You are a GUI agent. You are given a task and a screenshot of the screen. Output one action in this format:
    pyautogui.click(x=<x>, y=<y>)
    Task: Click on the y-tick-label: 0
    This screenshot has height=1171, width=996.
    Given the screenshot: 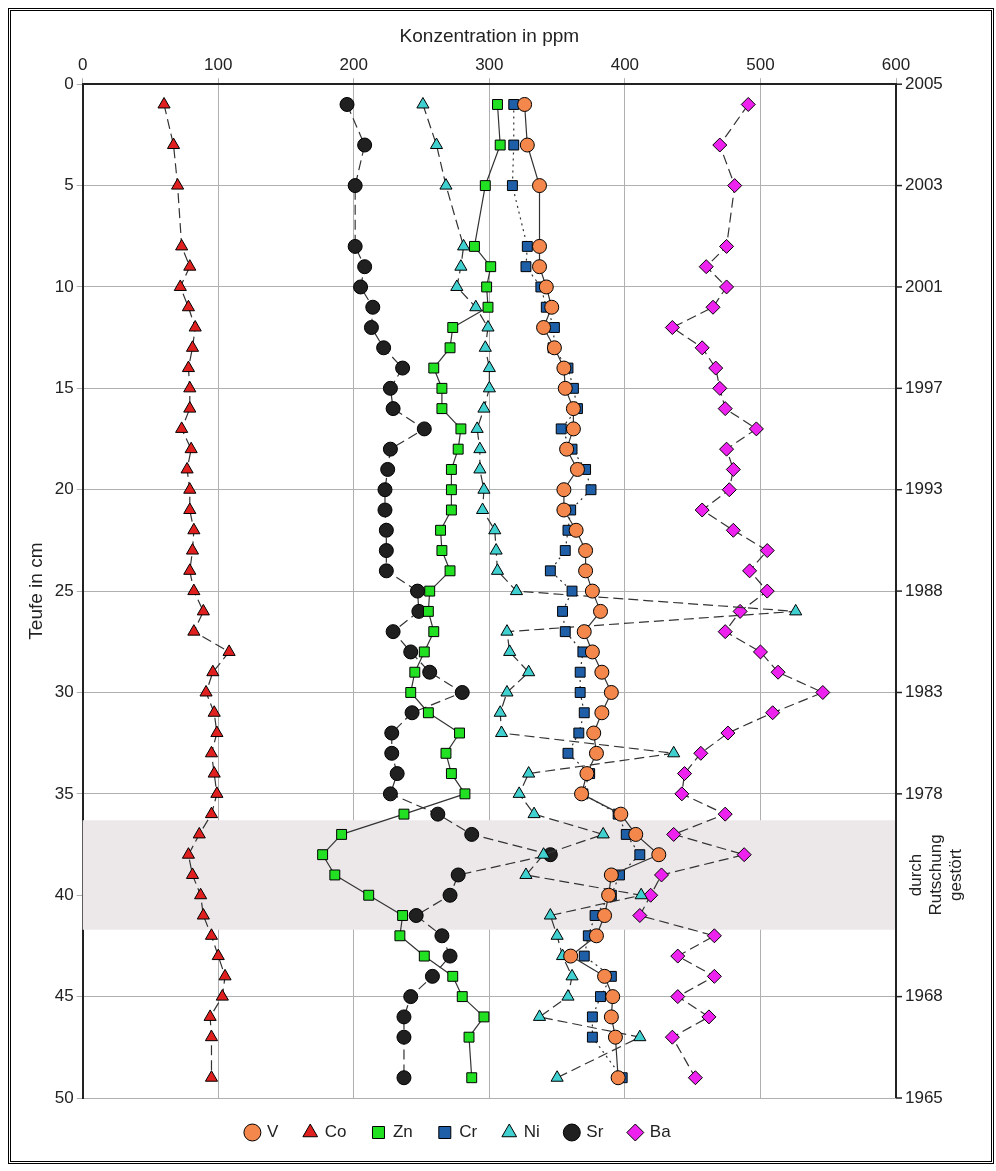 What is the action you would take?
    pyautogui.click(x=69, y=83)
    